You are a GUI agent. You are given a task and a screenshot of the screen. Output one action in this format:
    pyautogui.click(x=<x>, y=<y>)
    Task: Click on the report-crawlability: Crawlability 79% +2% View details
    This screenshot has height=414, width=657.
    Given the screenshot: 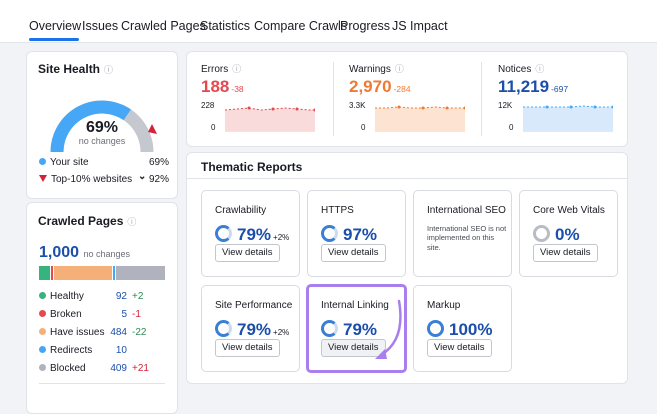 What is the action you would take?
    pyautogui.click(x=250, y=233)
    